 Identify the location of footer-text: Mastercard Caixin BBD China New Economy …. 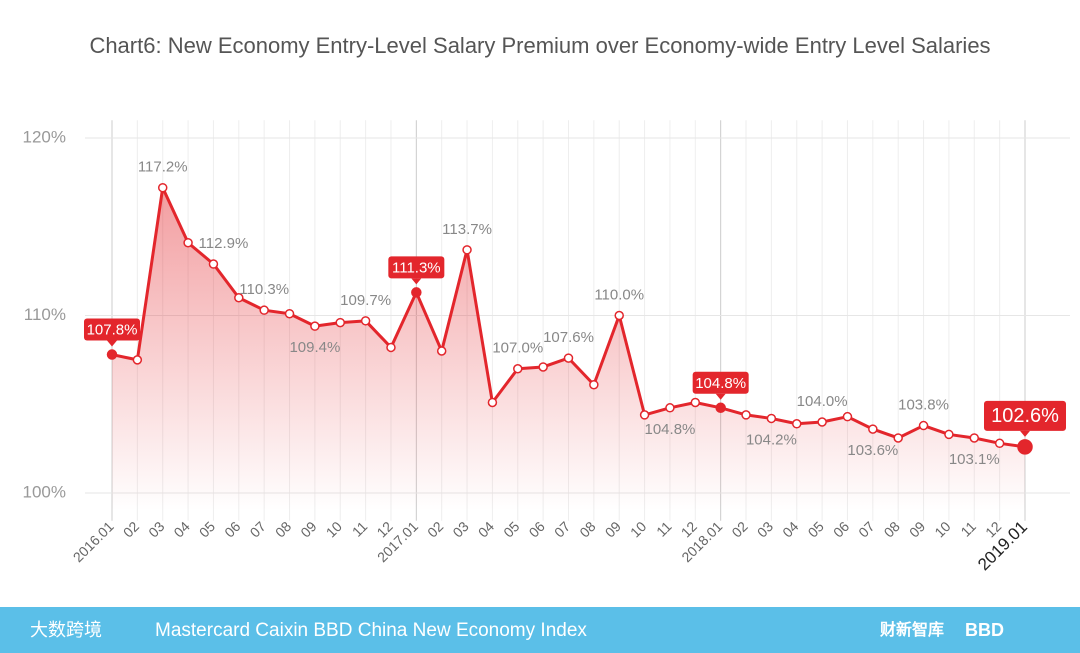
(371, 630).